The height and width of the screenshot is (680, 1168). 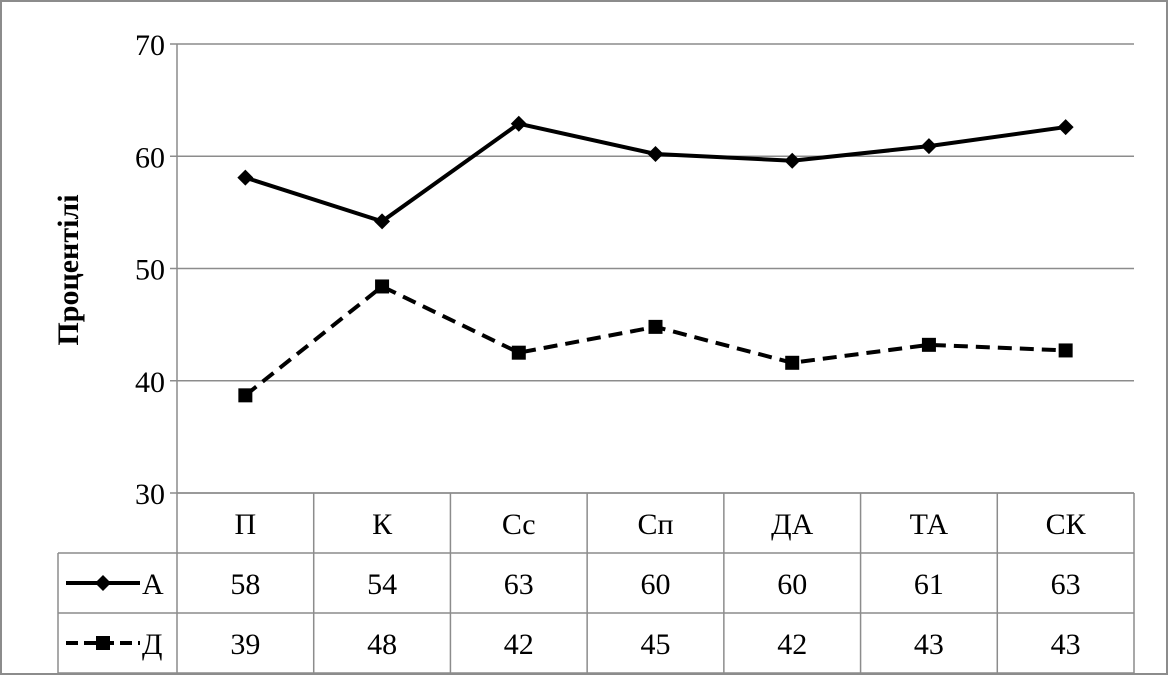 What do you see at coordinates (68, 269) in the screenshot?
I see `y-axis-label: Процентілі` at bounding box center [68, 269].